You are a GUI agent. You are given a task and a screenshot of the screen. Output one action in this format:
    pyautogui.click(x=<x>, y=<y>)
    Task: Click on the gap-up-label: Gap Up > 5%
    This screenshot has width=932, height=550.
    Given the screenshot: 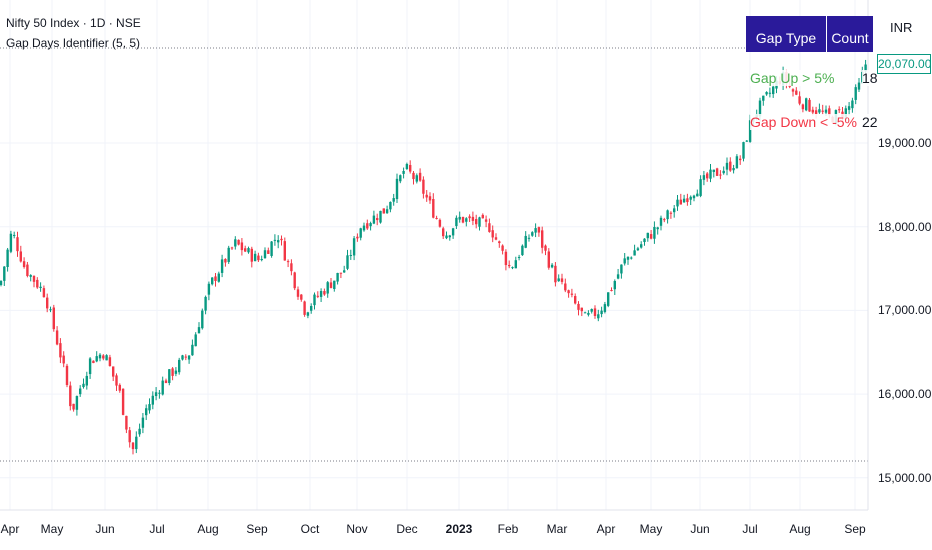 What is the action you would take?
    pyautogui.click(x=792, y=78)
    